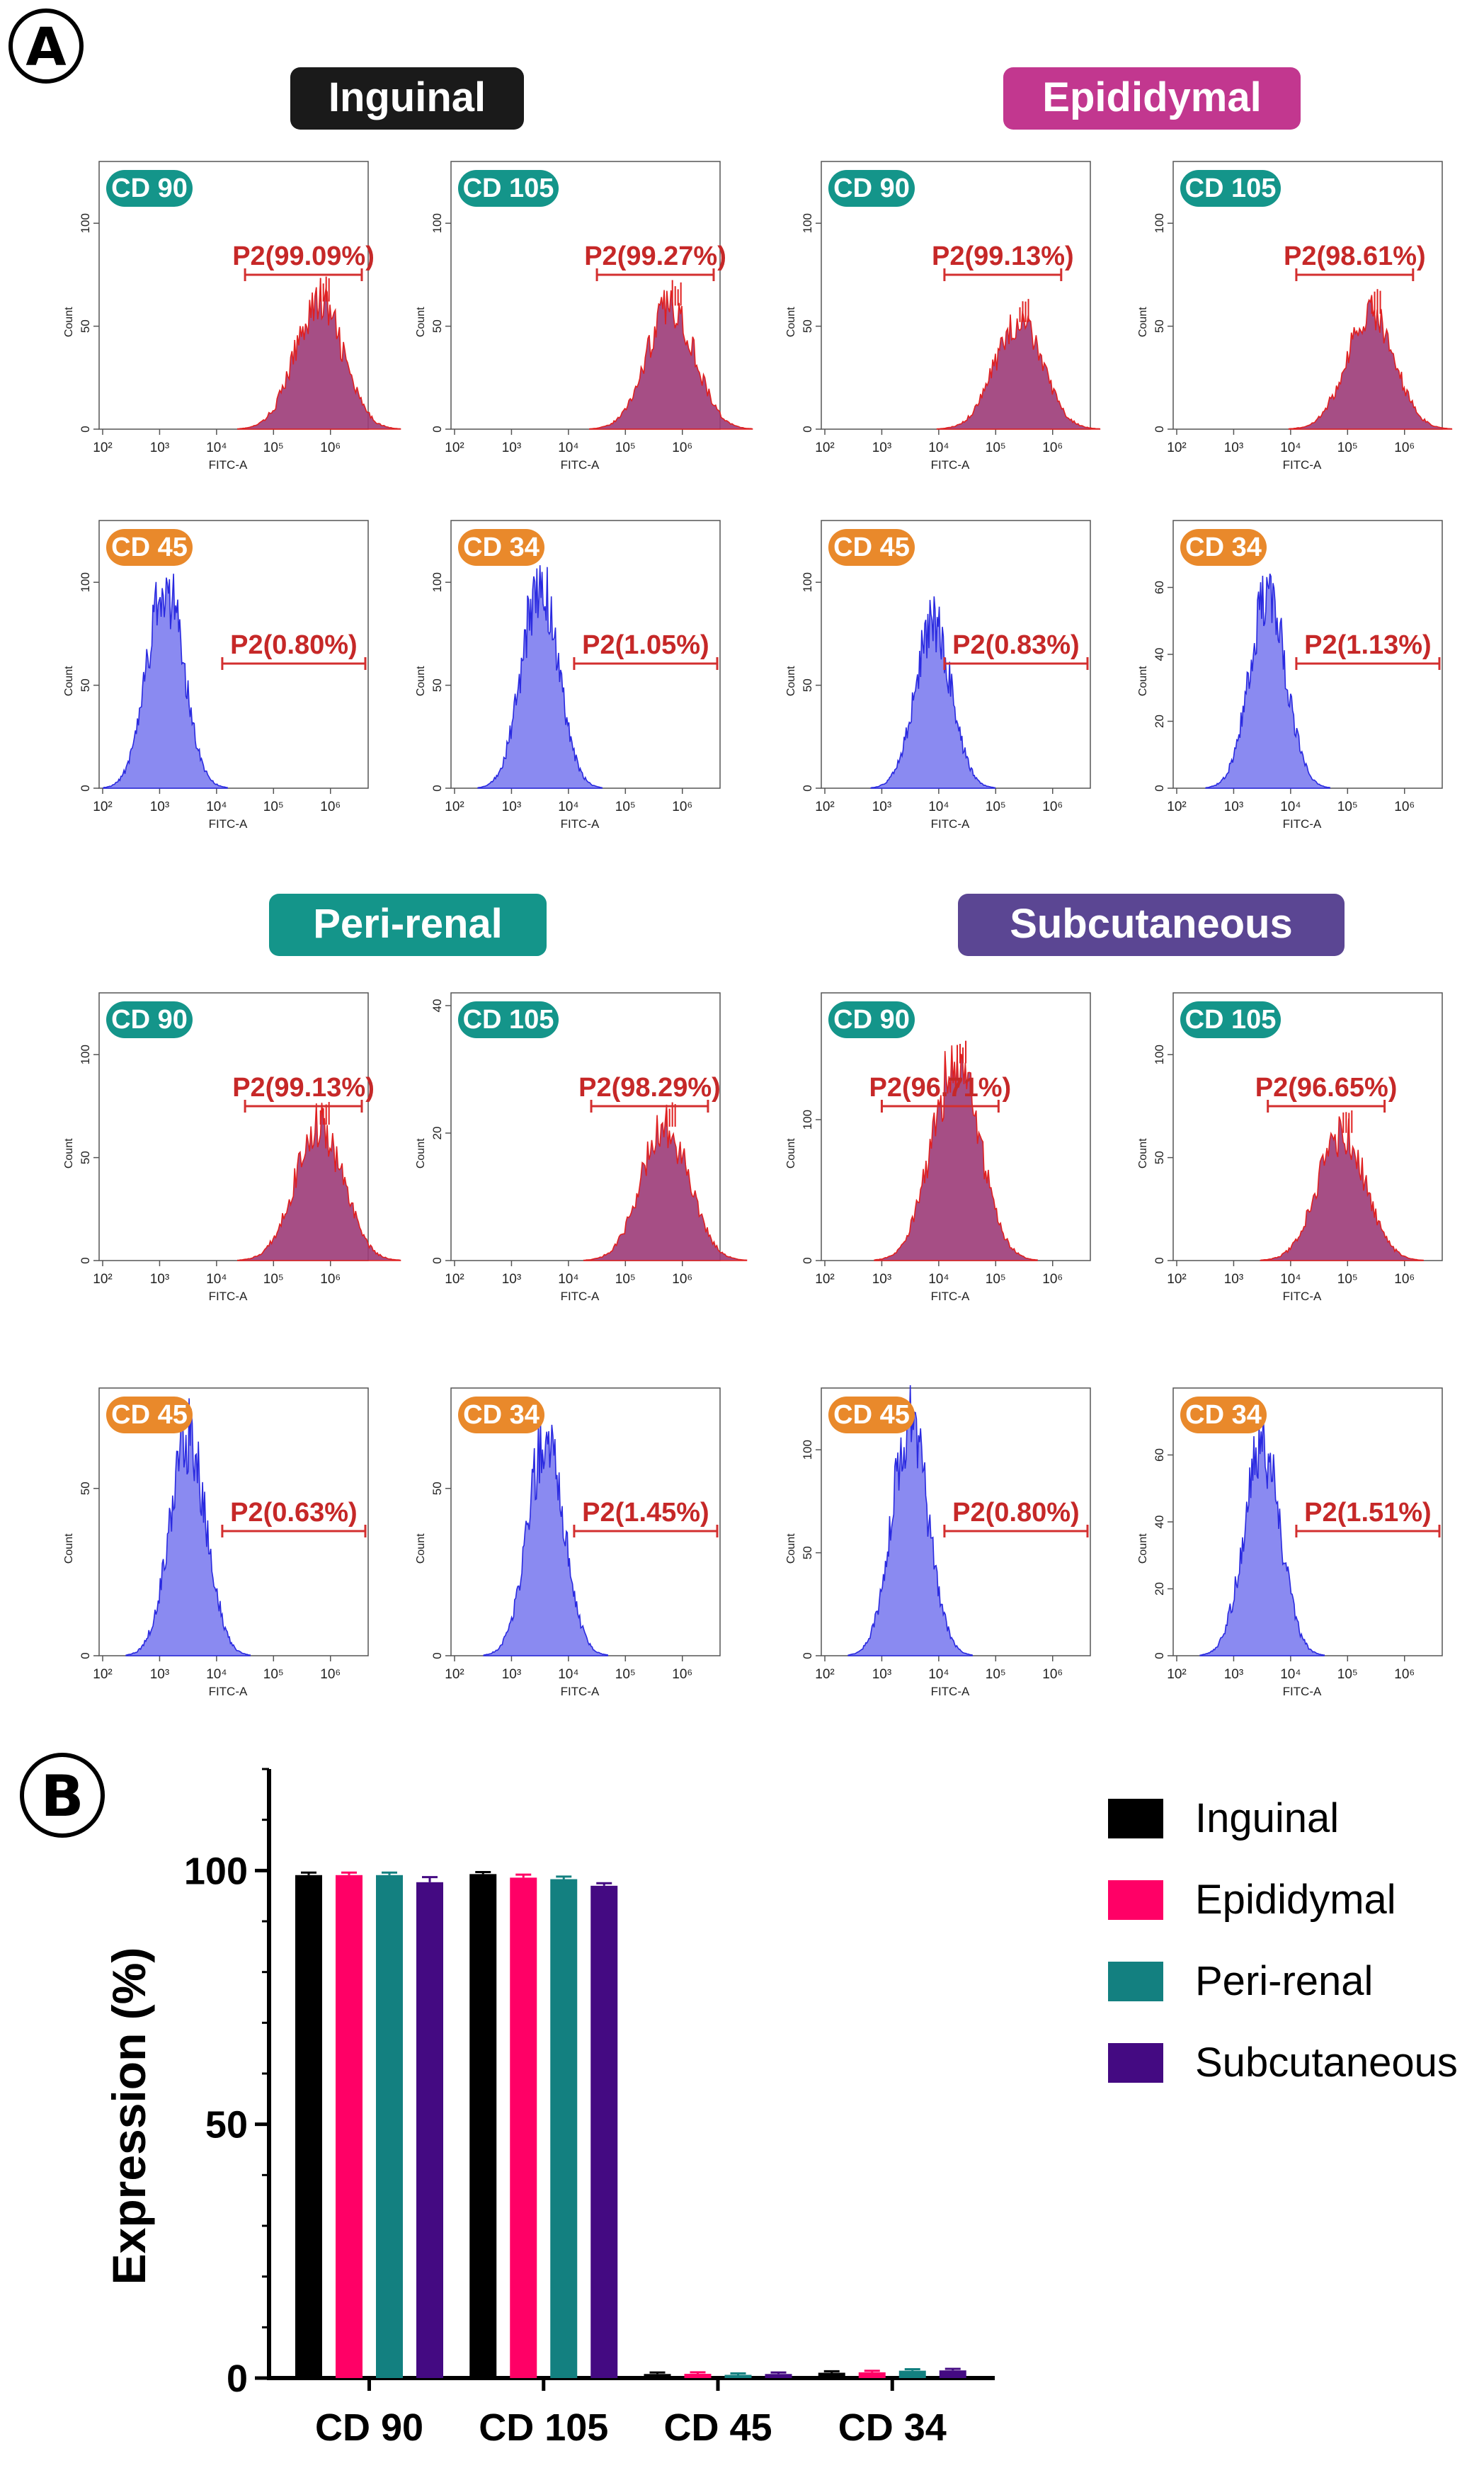 The height and width of the screenshot is (2468, 1484). I want to click on group-header-peri-renal: Peri-renal, so click(408, 925).